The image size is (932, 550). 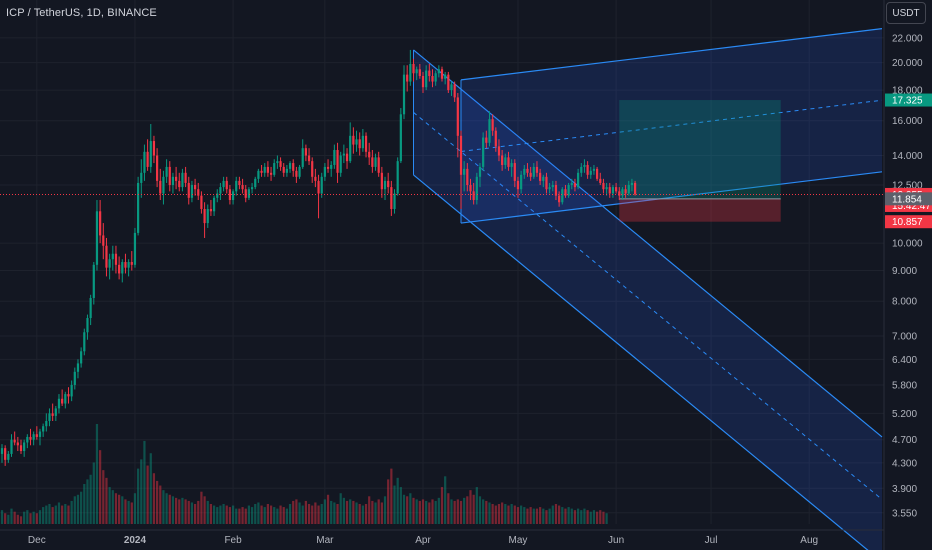 I want to click on price-axis, so click(x=908, y=275).